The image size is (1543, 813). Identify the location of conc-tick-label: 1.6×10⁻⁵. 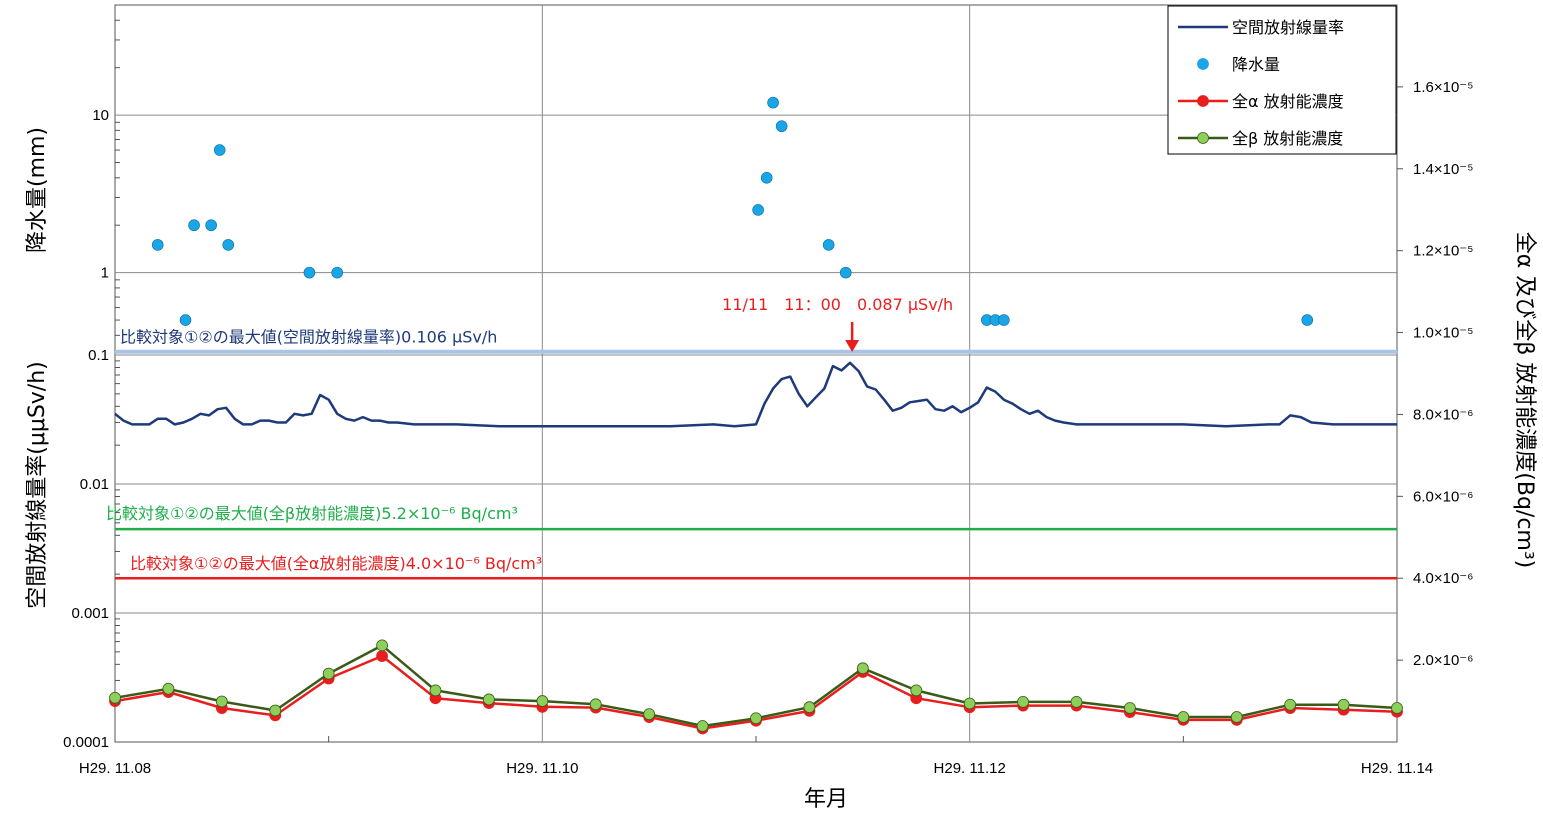
(1443, 87).